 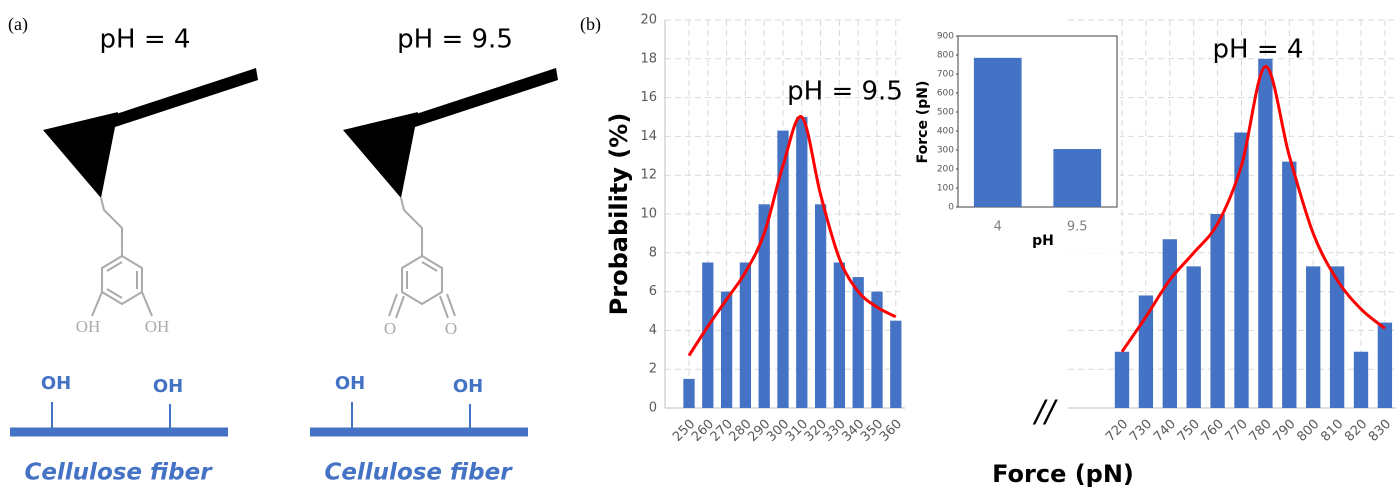 What do you see at coordinates (145, 40) in the screenshot?
I see `ph-title: pH = 4` at bounding box center [145, 40].